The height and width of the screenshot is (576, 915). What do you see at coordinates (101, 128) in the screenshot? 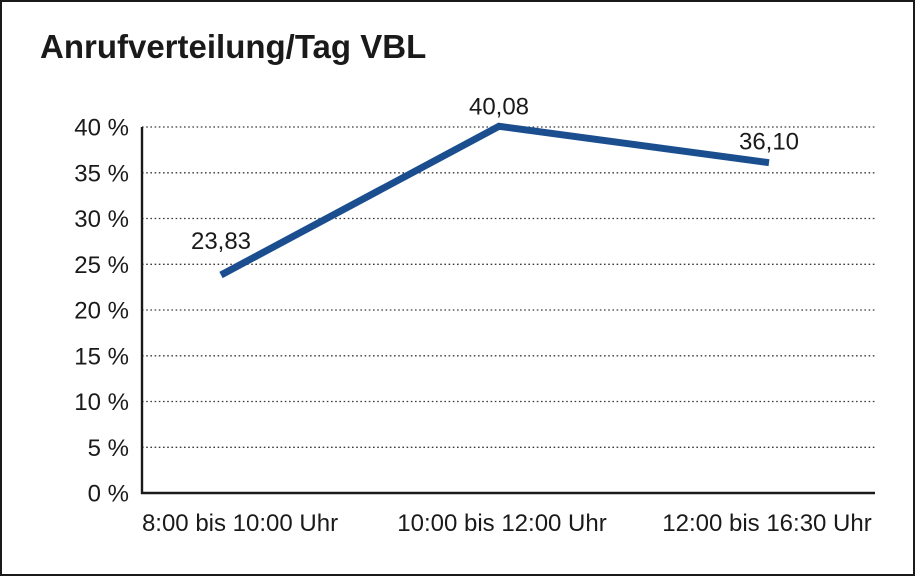
I see `y-tick-label: 40 %` at bounding box center [101, 128].